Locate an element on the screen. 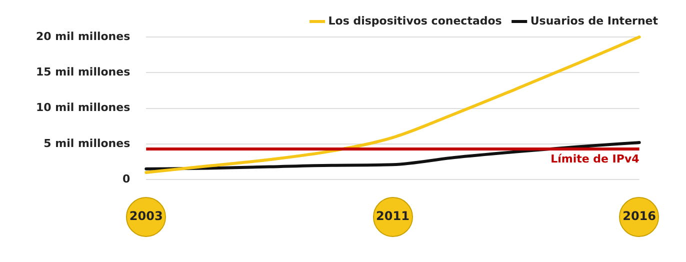 This screenshot has width=686, height=262. y-tick-label: 20 mil millones is located at coordinates (83, 36).